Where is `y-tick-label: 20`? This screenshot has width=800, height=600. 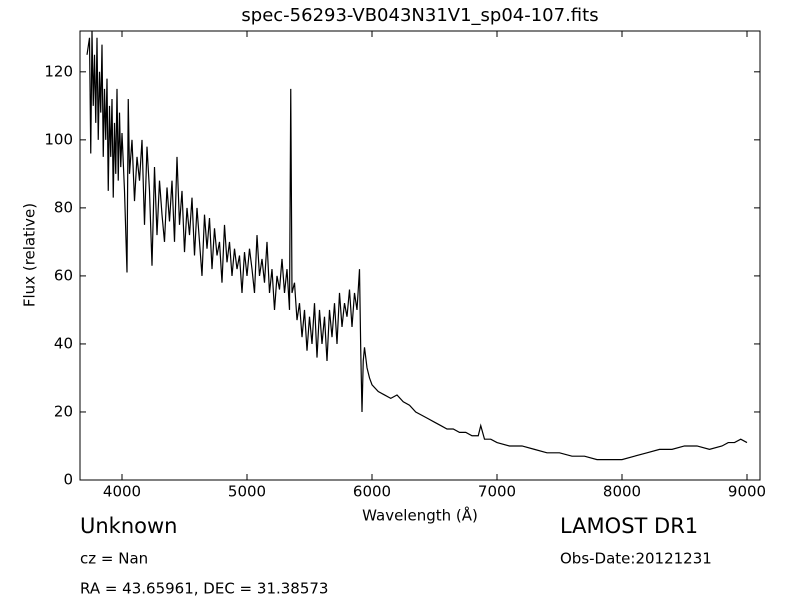
y-tick-label: 20 is located at coordinates (63, 411).